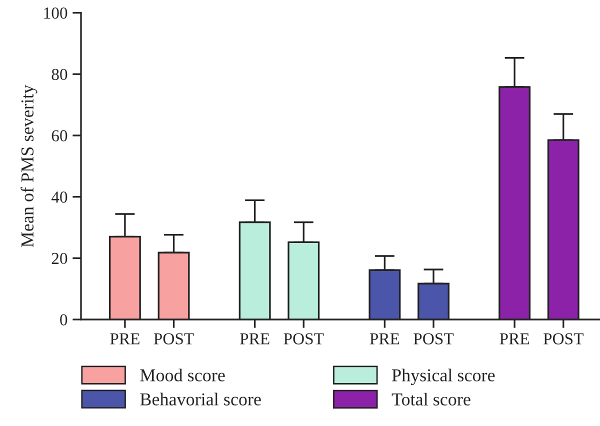 Image resolution: width=600 pixels, height=426 pixels. What do you see at coordinates (59, 197) in the screenshot?
I see `y-tick-label: 40` at bounding box center [59, 197].